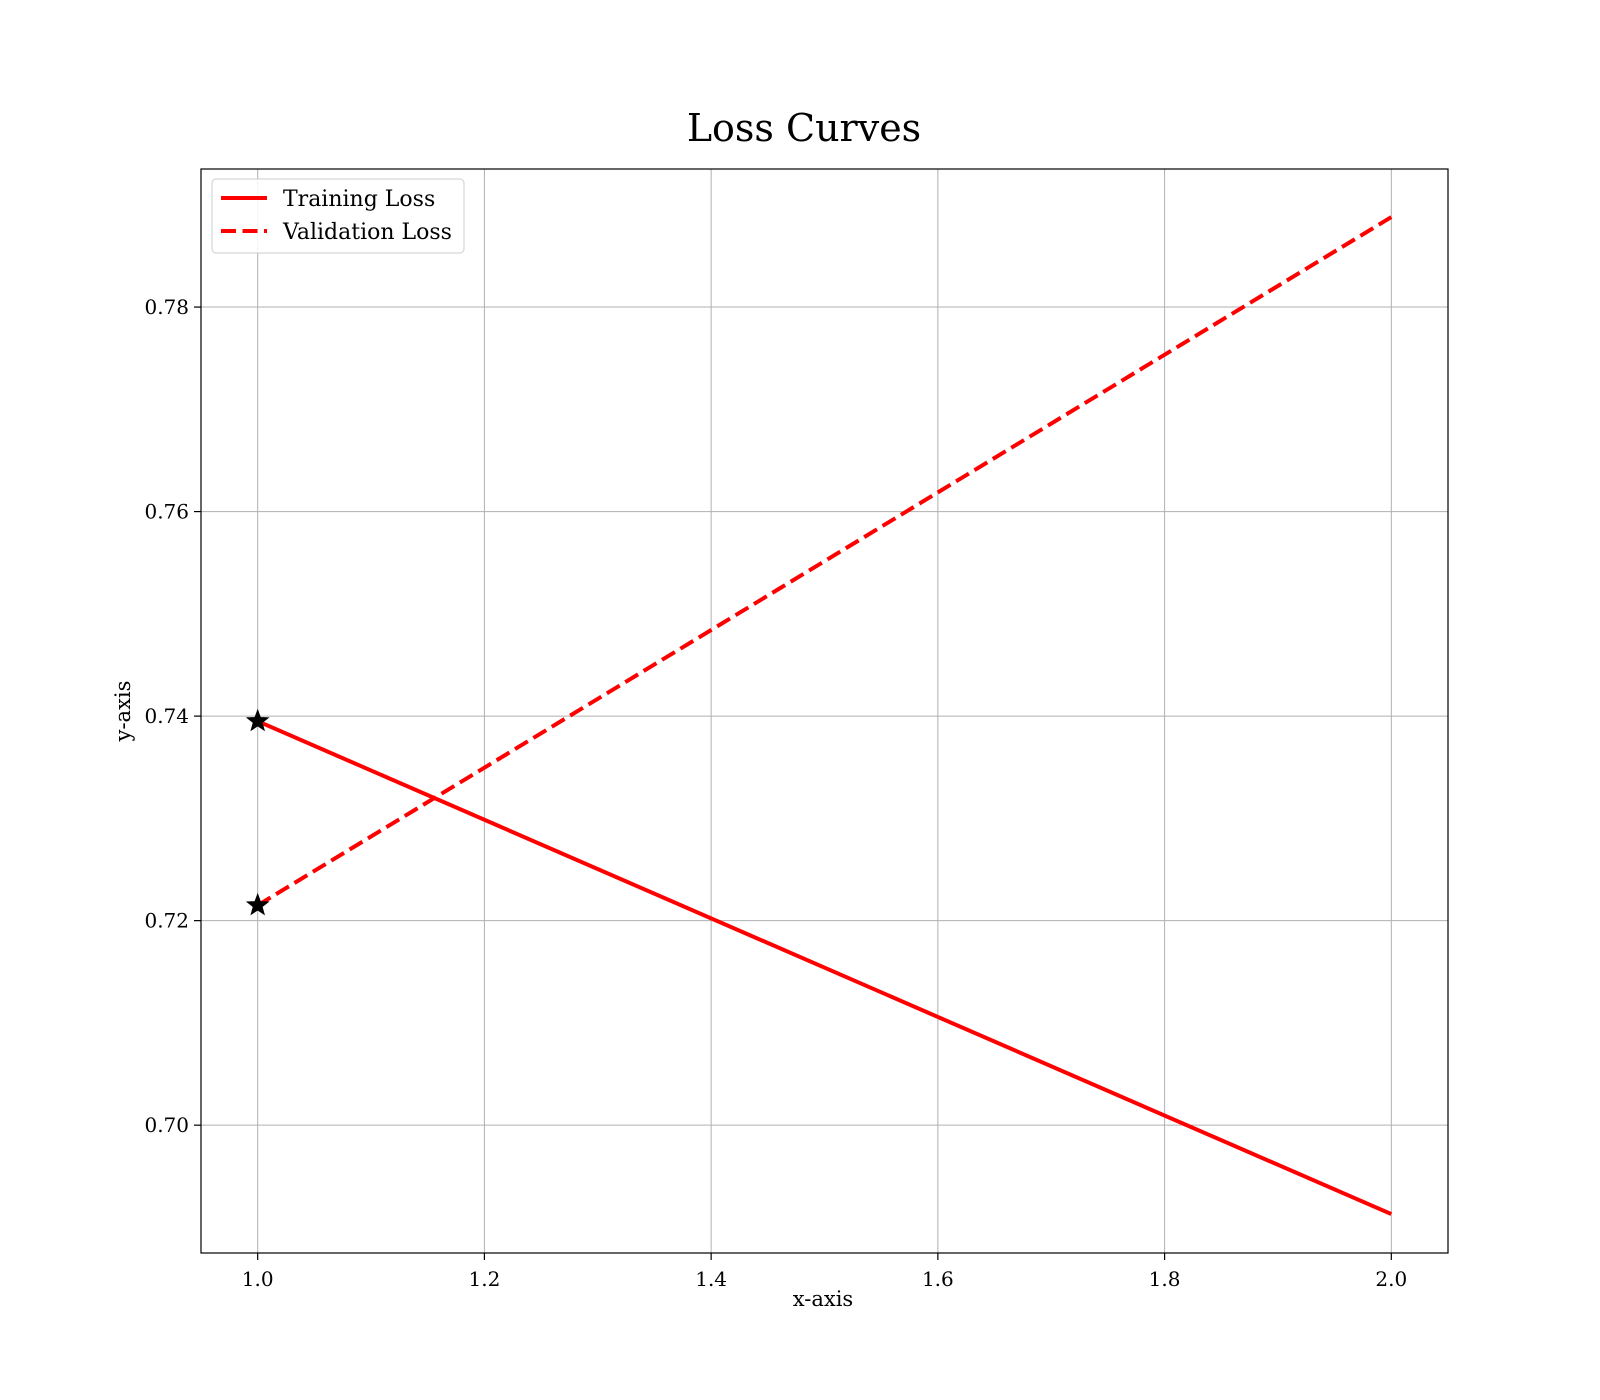  What do you see at coordinates (257, 812) in the screenshot?
I see `series-markers` at bounding box center [257, 812].